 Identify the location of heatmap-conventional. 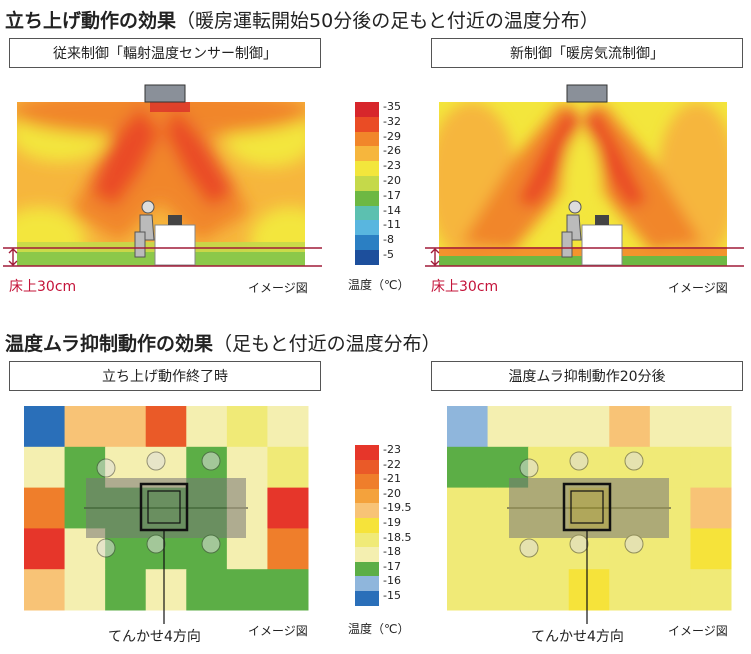
(162, 175).